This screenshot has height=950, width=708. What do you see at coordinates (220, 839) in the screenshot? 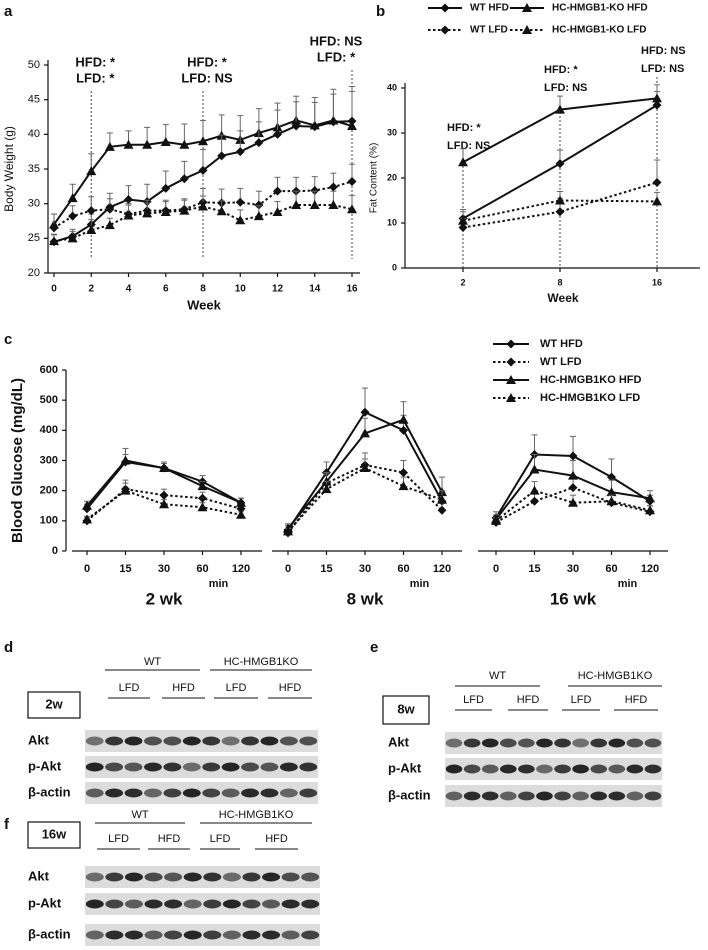
I see `diet-label: LFD` at bounding box center [220, 839].